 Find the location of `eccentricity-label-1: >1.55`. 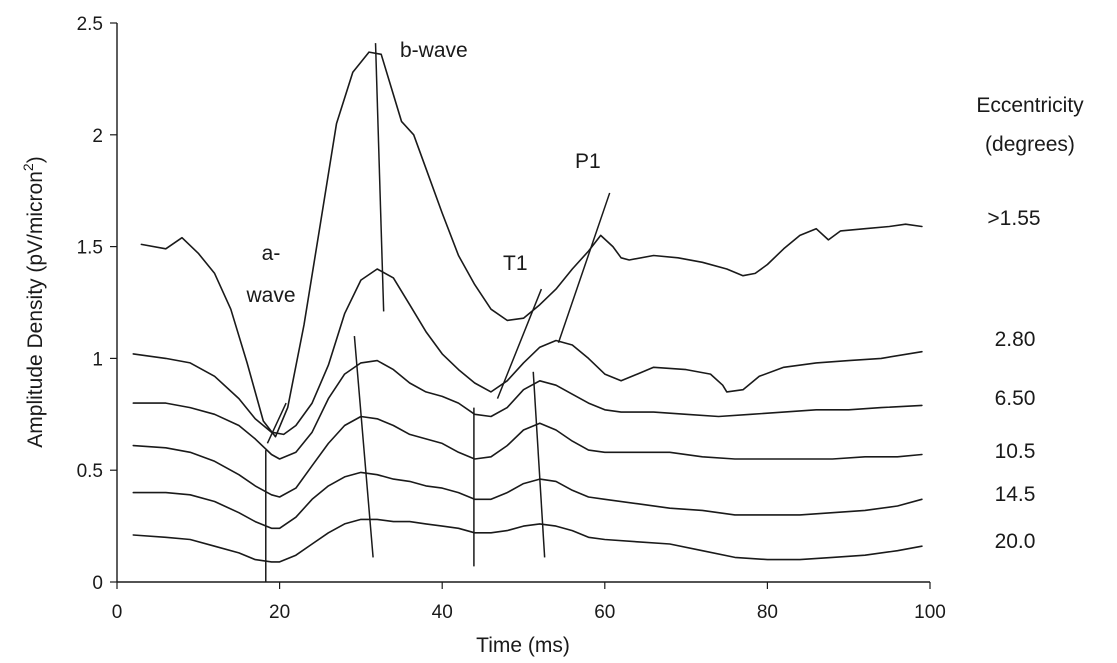

eccentricity-label-1: >1.55 is located at coordinates (1013, 218).